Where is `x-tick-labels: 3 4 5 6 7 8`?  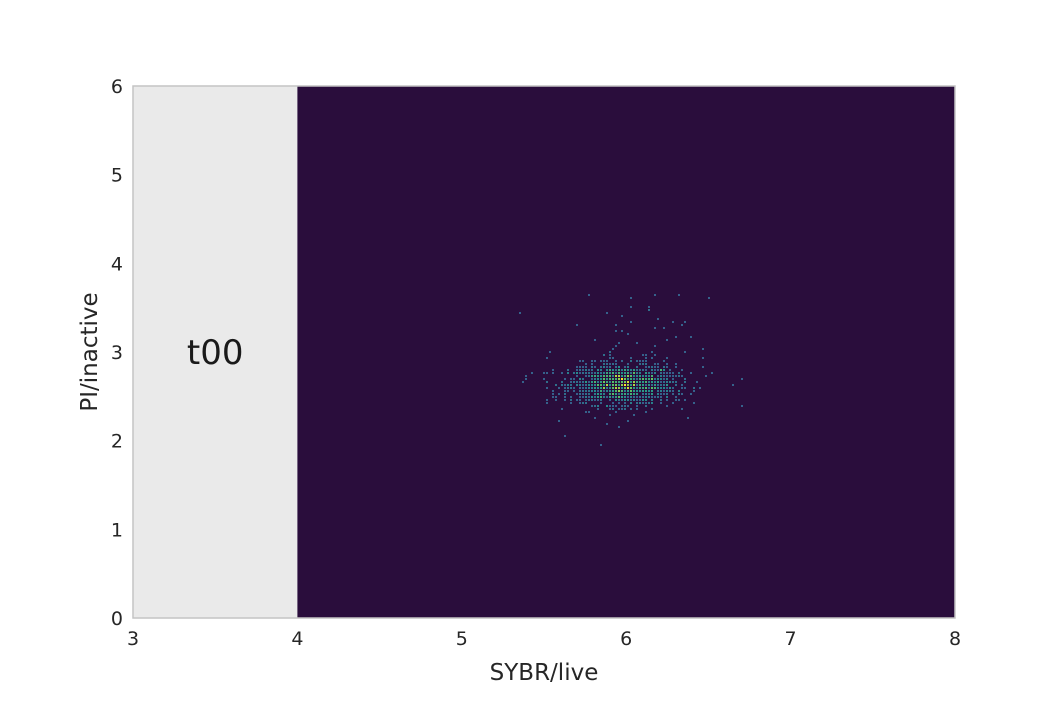
x-tick-labels: 3 4 5 6 7 8 is located at coordinates (544, 639).